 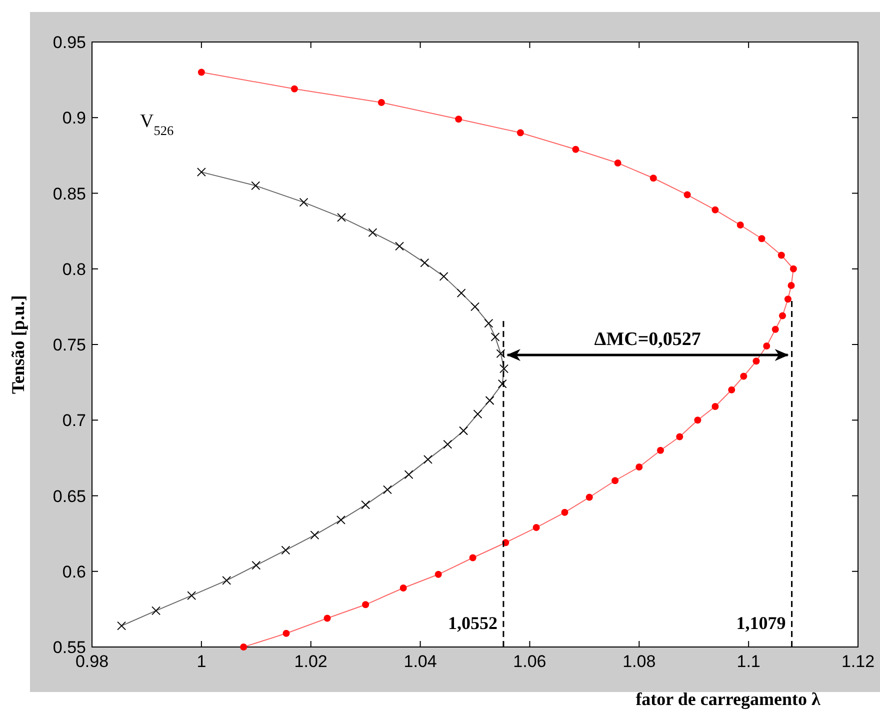 I want to click on x-tick-label: 1.12, so click(x=858, y=661).